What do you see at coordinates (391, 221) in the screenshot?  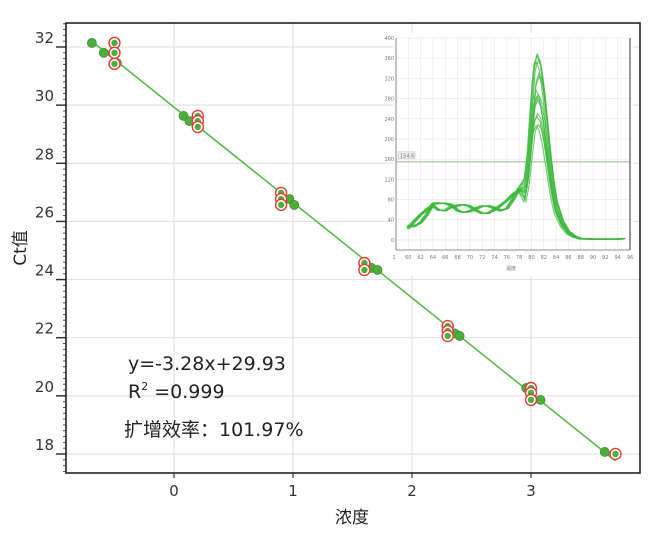 I see `inset-y-tick: 40` at bounding box center [391, 221].